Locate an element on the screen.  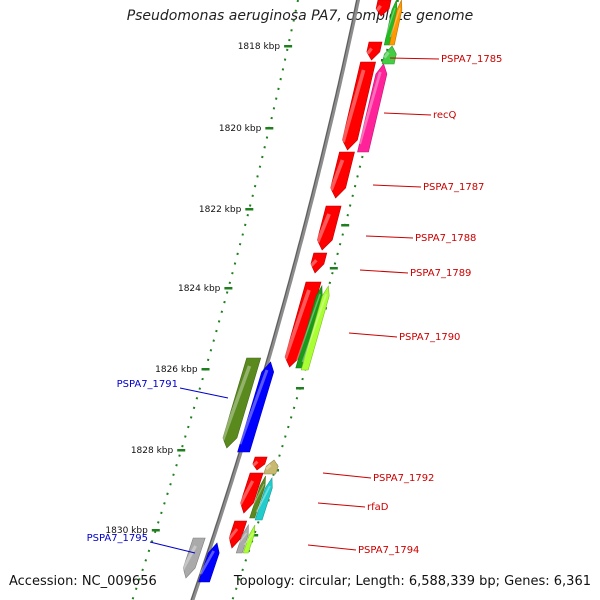
svg-text: PSPA7_1791 is located at coordinates (147, 384).